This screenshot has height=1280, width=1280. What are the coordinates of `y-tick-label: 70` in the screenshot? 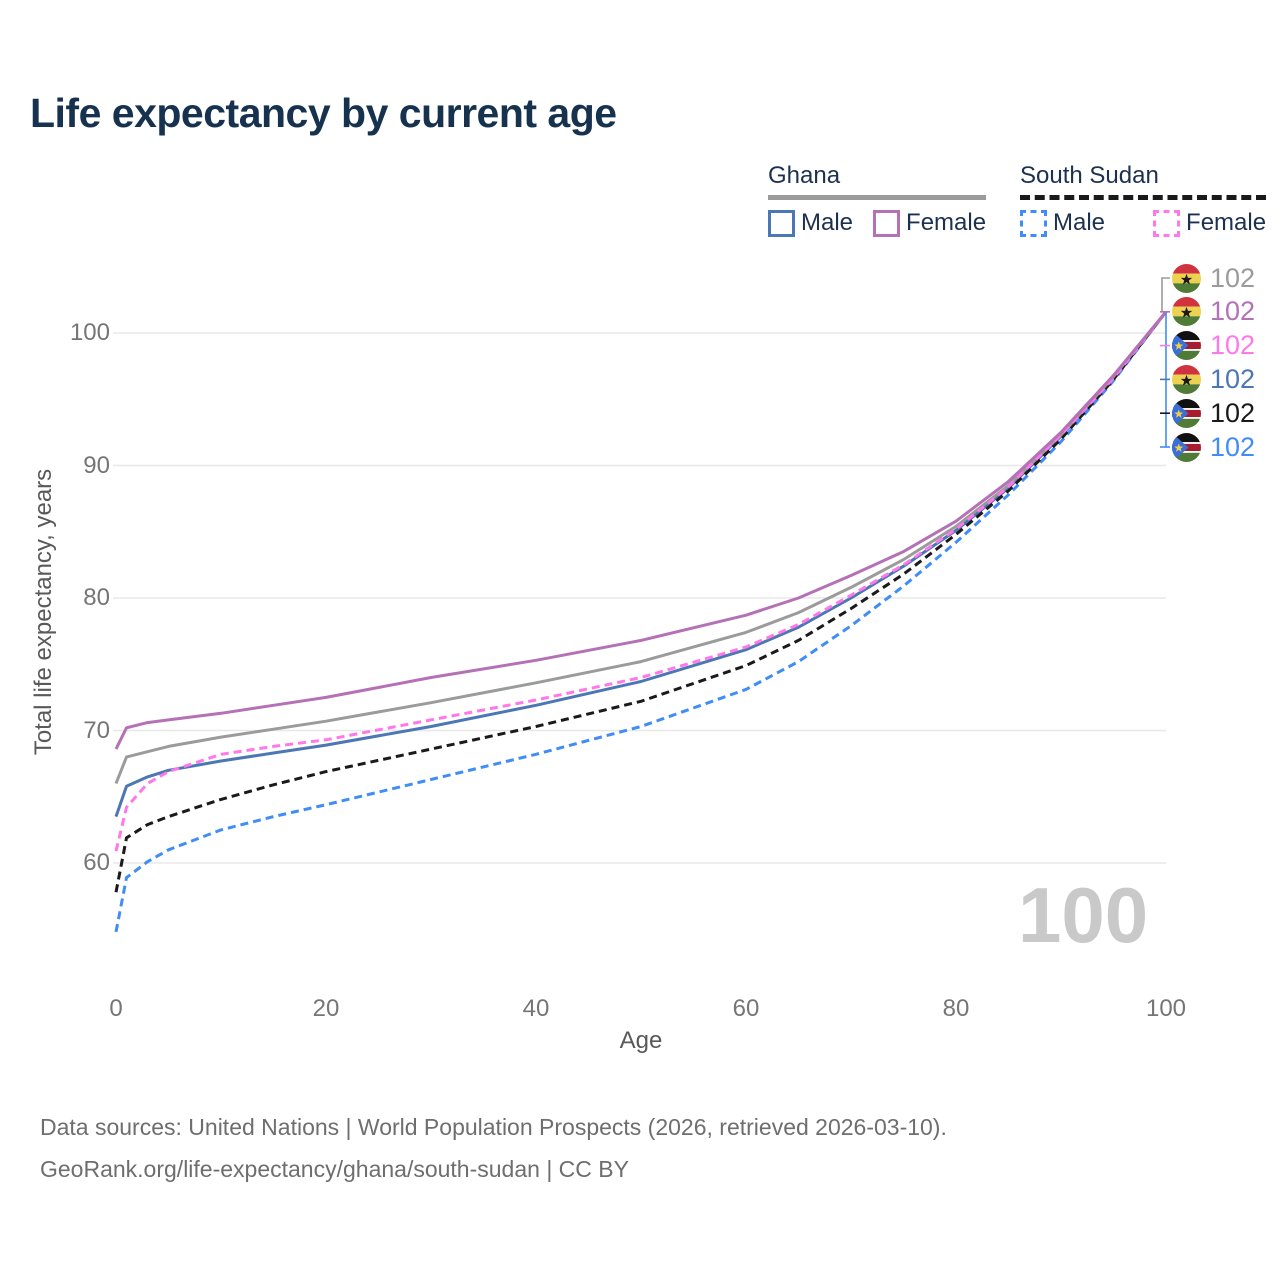 It's located at (96, 730).